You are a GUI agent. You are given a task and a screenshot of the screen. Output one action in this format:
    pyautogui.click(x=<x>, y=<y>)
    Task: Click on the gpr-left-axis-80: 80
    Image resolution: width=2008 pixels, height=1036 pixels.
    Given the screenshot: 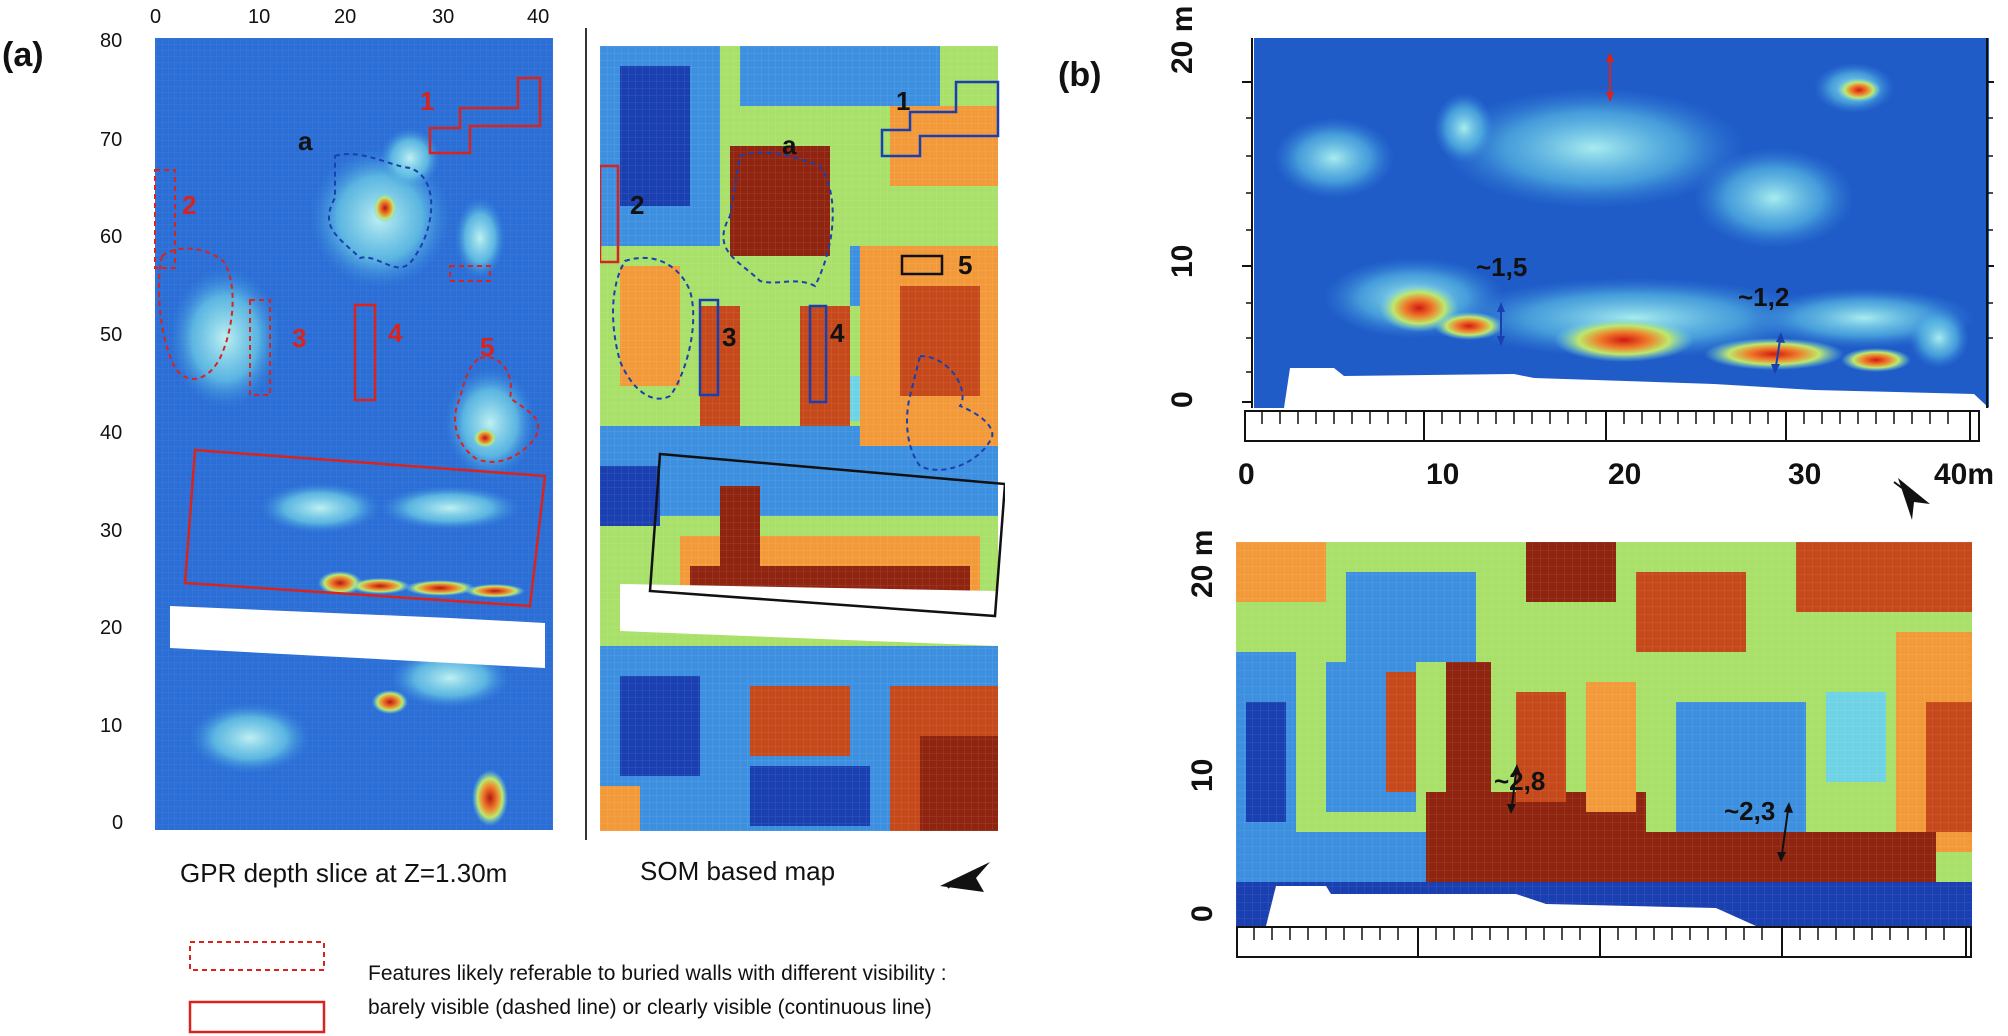 What is the action you would take?
    pyautogui.click(x=111, y=41)
    